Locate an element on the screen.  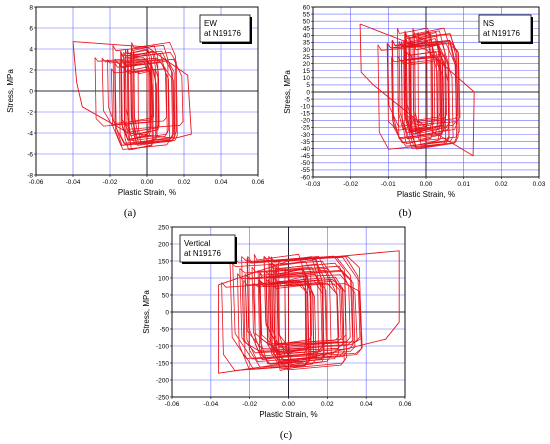
y-tick-label: 55 is located at coordinates (307, 14).